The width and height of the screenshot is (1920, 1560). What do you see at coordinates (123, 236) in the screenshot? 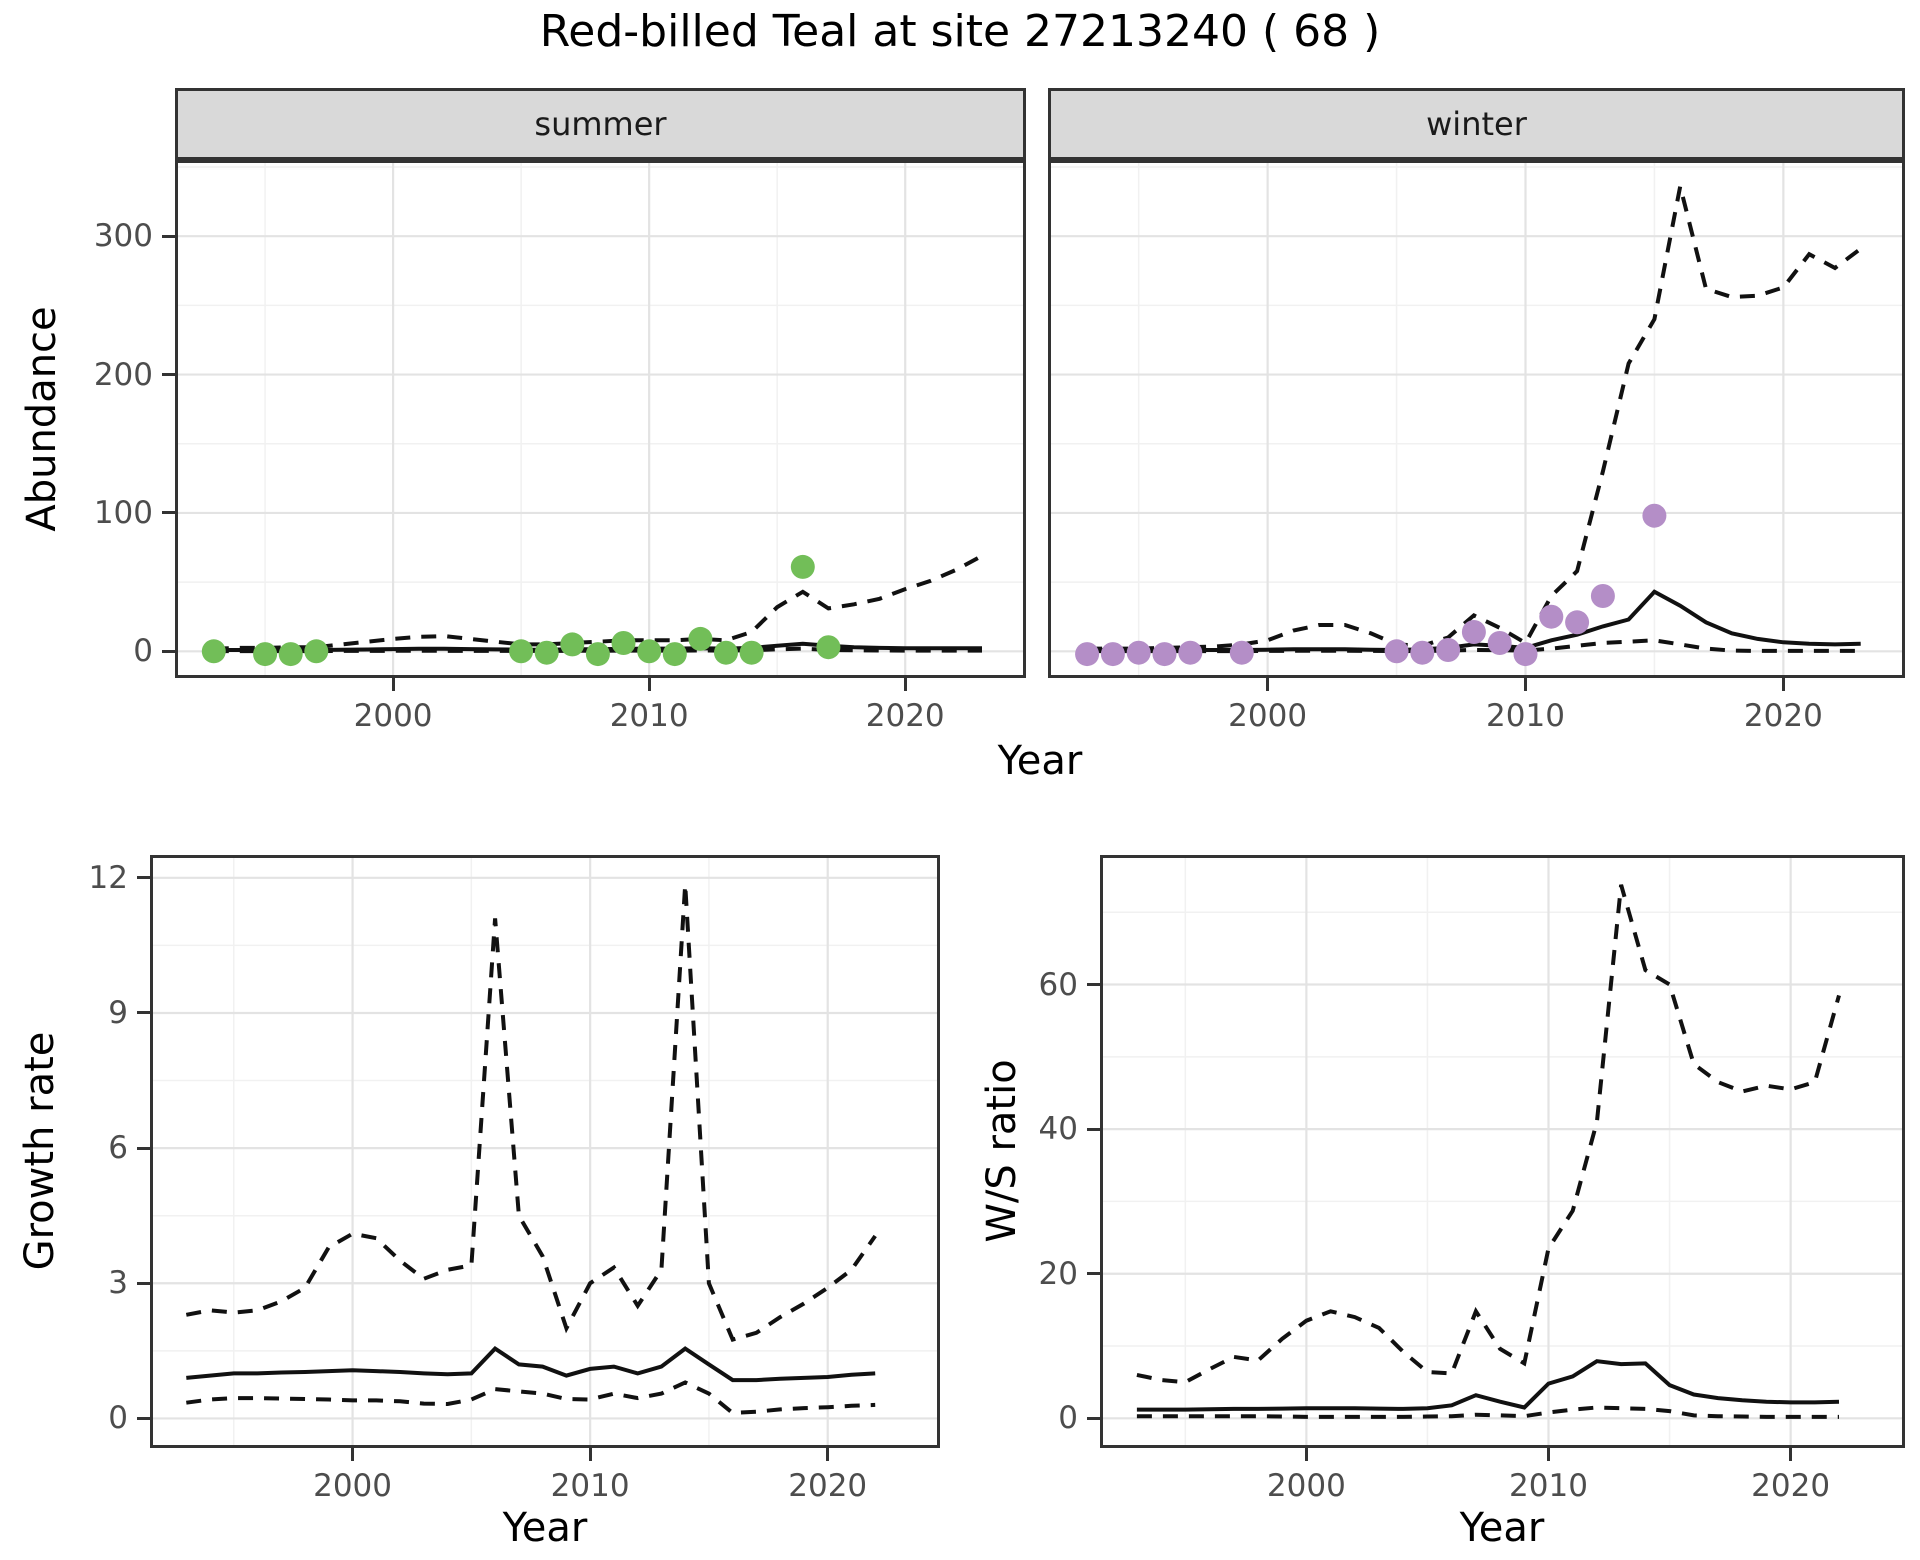
I see `y-tick-label: 300` at bounding box center [123, 236].